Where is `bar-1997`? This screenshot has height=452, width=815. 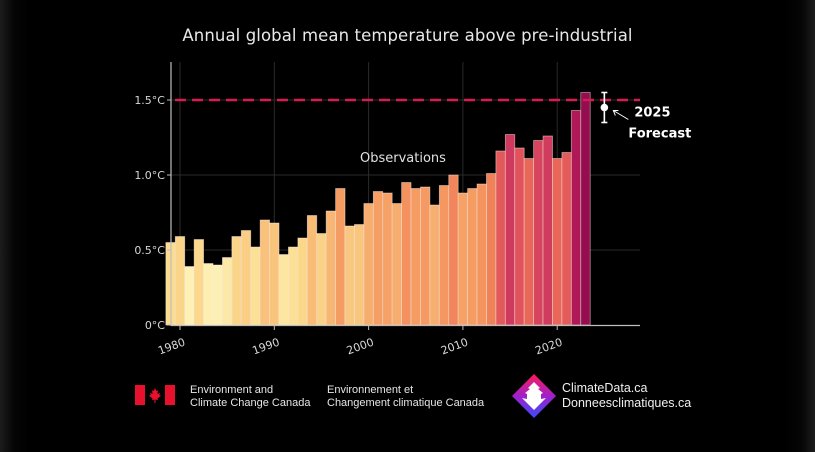
bar-1997 is located at coordinates (340, 257).